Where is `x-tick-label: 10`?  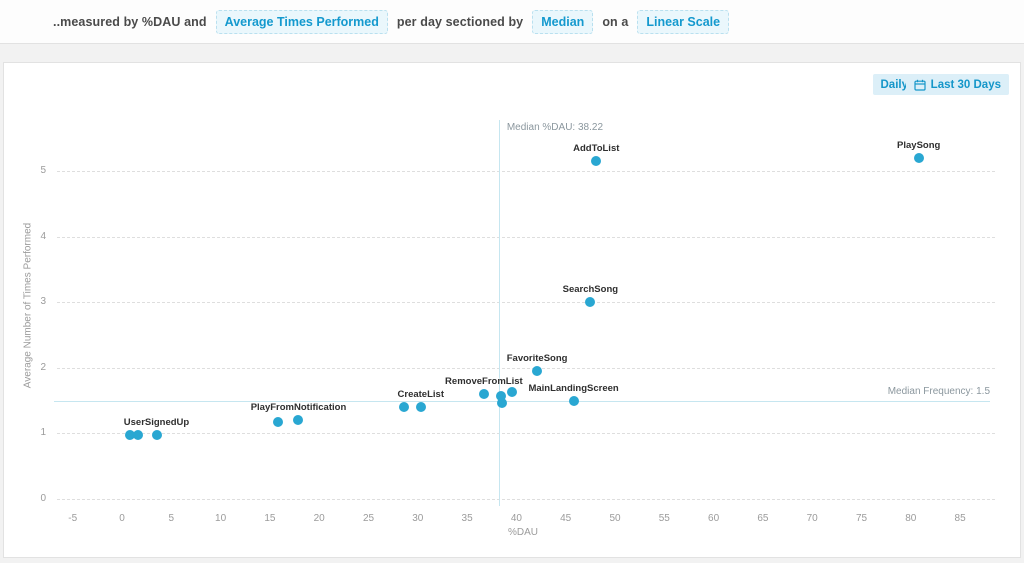
x-tick-label: 10 is located at coordinates (221, 518).